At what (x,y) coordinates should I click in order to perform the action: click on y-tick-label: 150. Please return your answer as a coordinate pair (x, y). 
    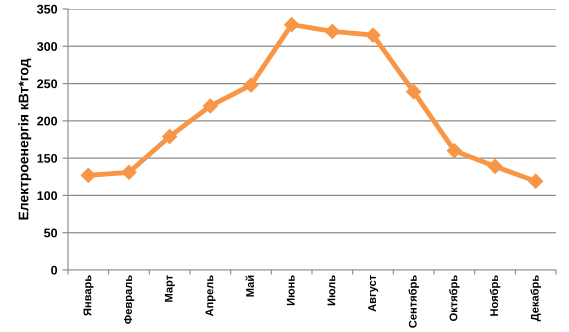
    Looking at the image, I should click on (48, 158).